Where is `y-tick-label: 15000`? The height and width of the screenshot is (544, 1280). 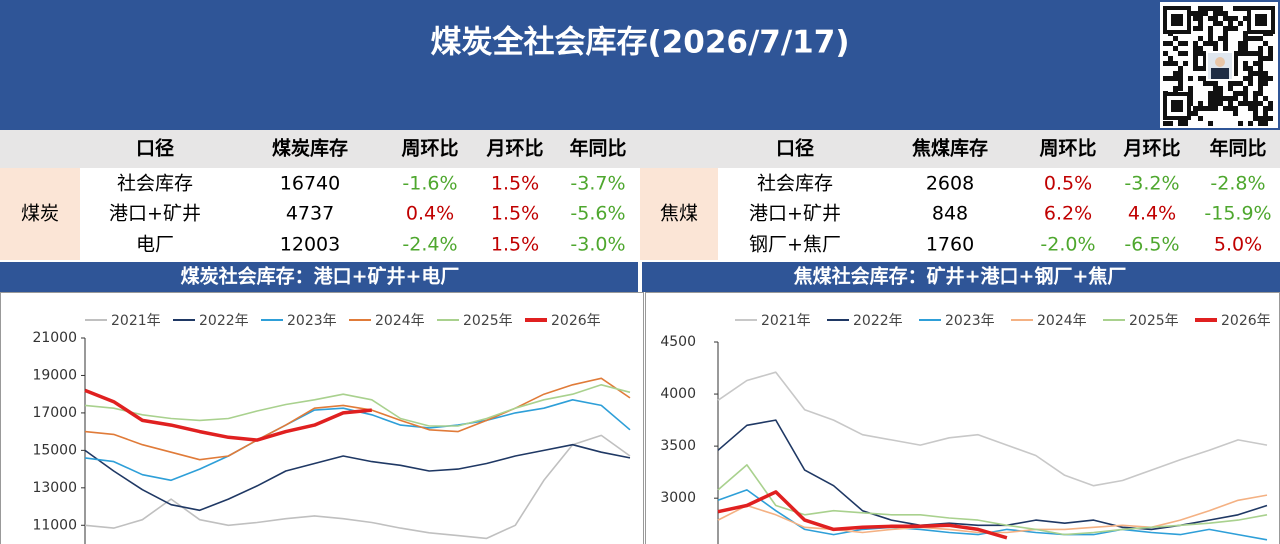 y-tick-label: 15000 is located at coordinates (54, 450).